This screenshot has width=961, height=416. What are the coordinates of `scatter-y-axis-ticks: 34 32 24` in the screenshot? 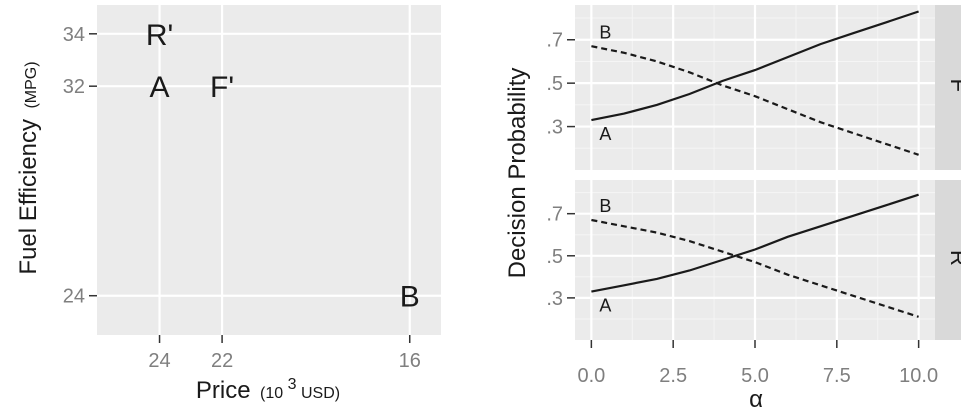 It's located at (80, 166).